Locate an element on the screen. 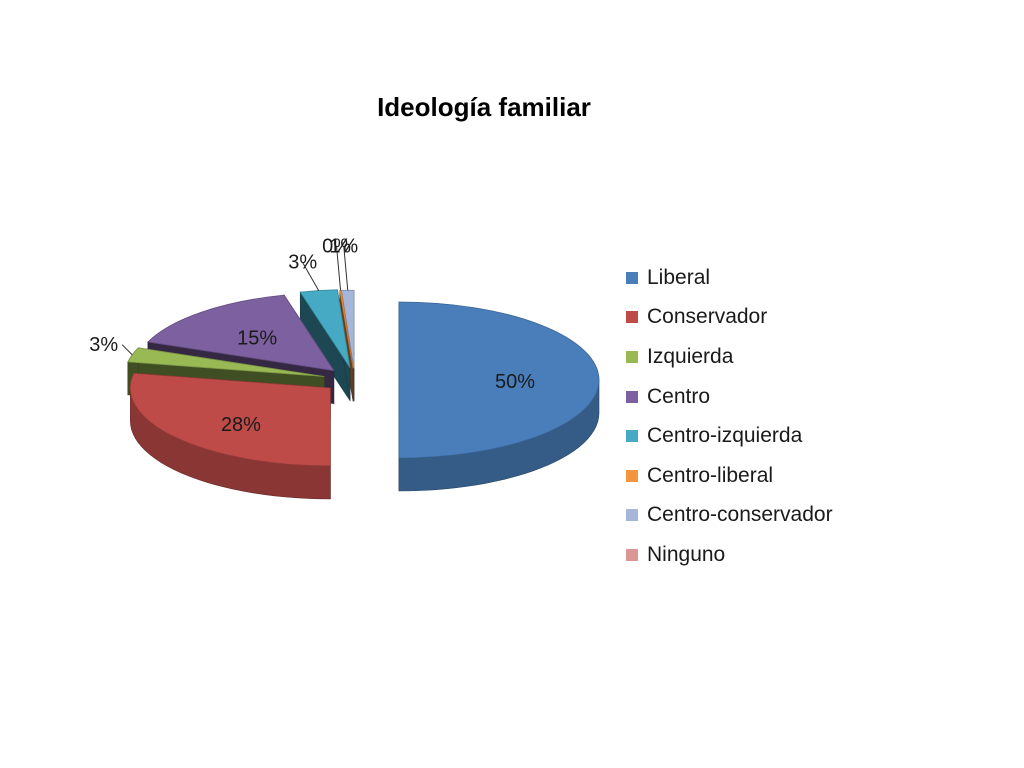 The width and height of the screenshot is (1024, 768). legend-label: Centro is located at coordinates (679, 396).